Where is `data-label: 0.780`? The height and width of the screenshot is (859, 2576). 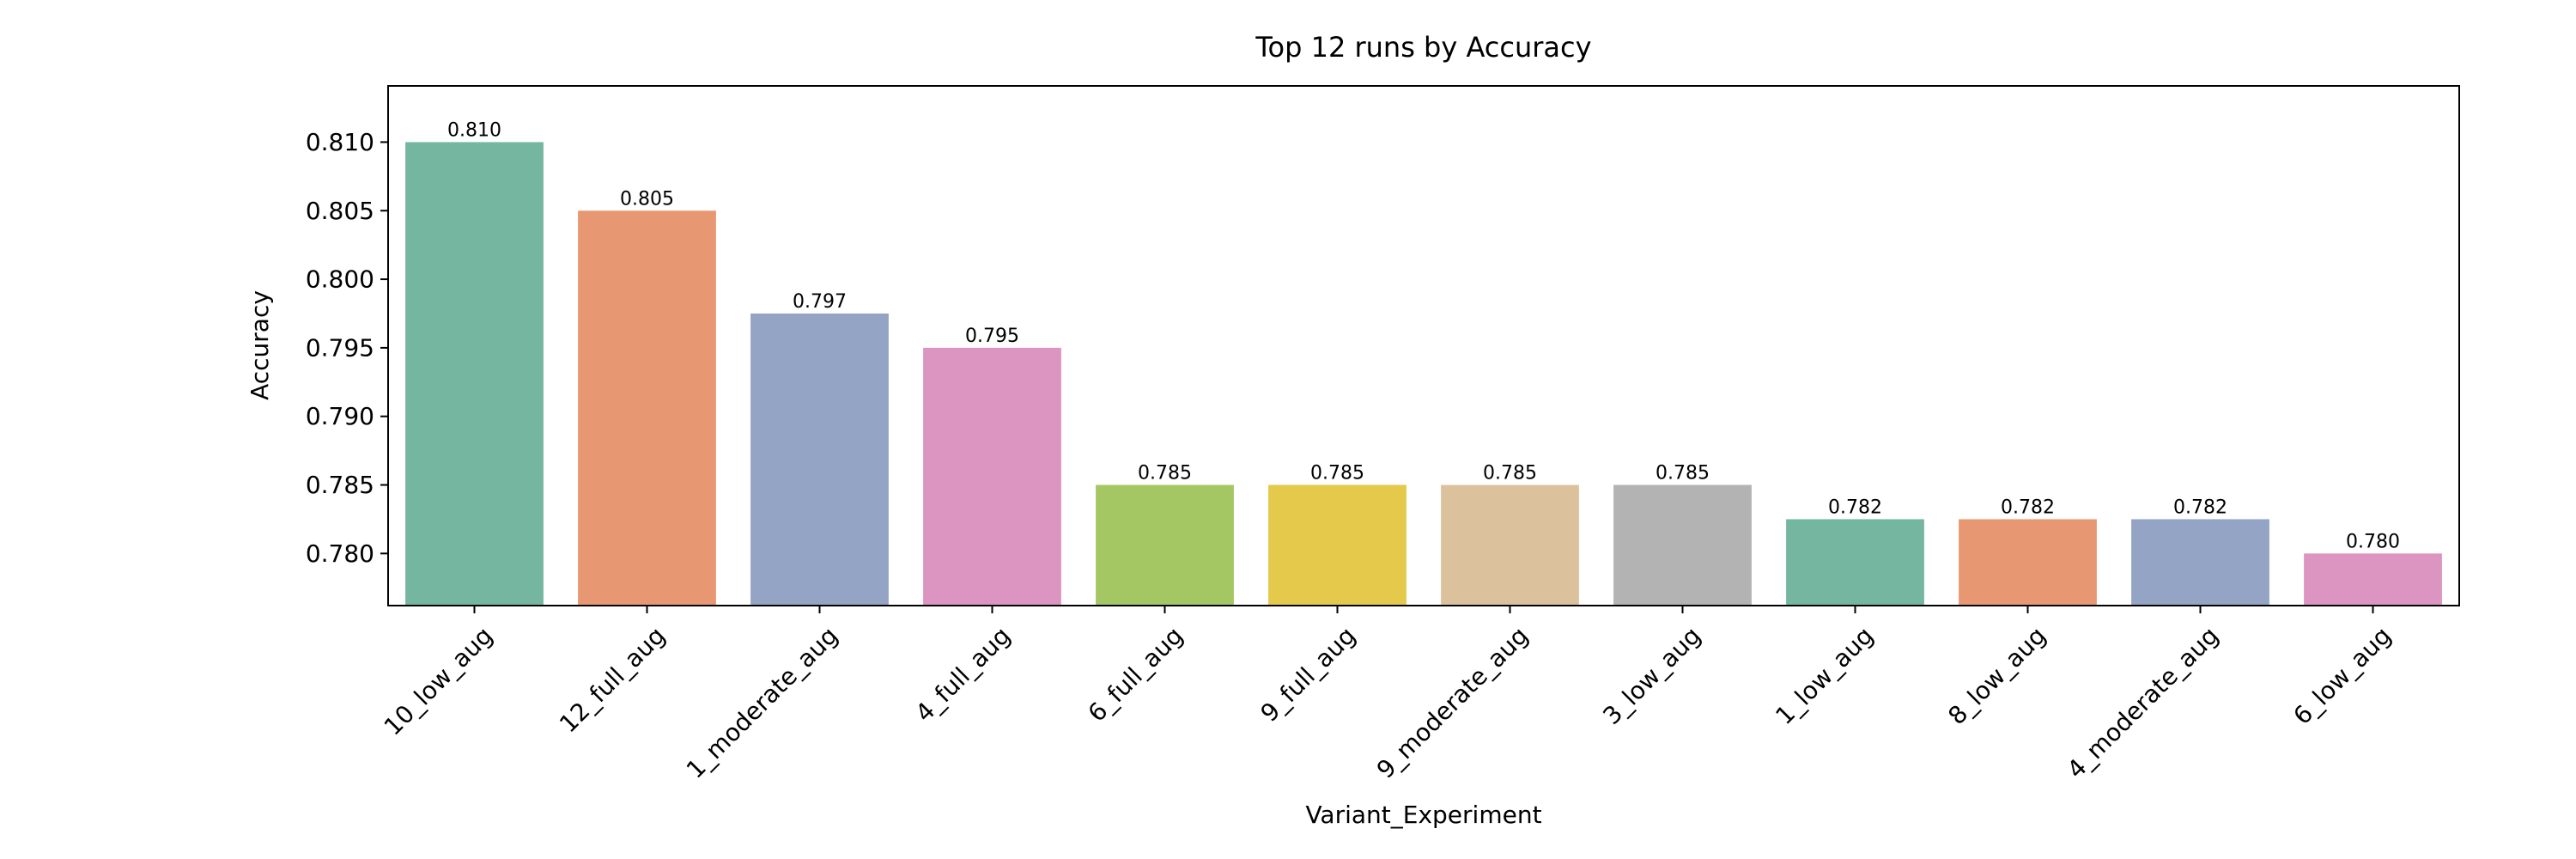 data-label: 0.780 is located at coordinates (2373, 541).